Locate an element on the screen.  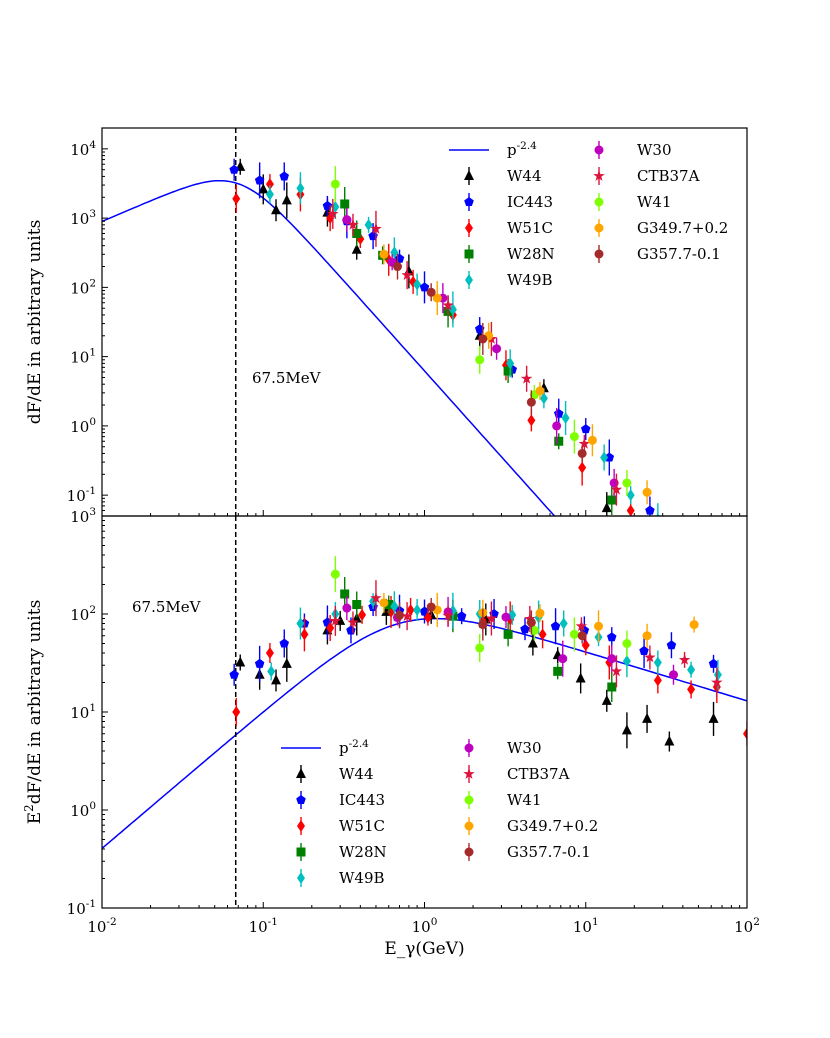
legend-label: IC443 is located at coordinates (530, 202).